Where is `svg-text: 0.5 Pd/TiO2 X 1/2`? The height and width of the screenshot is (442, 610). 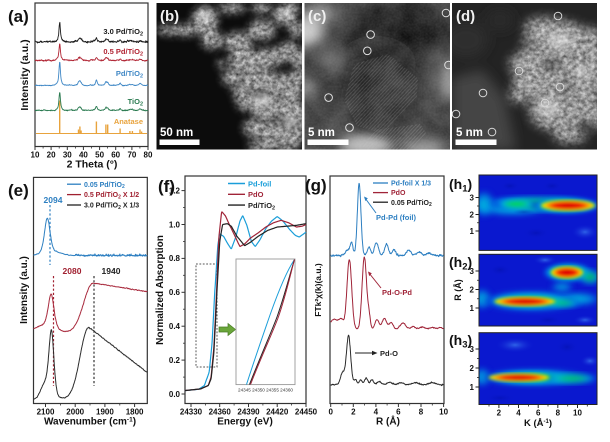
svg-text: 0.5 Pd/TiO2 X 1/2 is located at coordinates (111, 196).